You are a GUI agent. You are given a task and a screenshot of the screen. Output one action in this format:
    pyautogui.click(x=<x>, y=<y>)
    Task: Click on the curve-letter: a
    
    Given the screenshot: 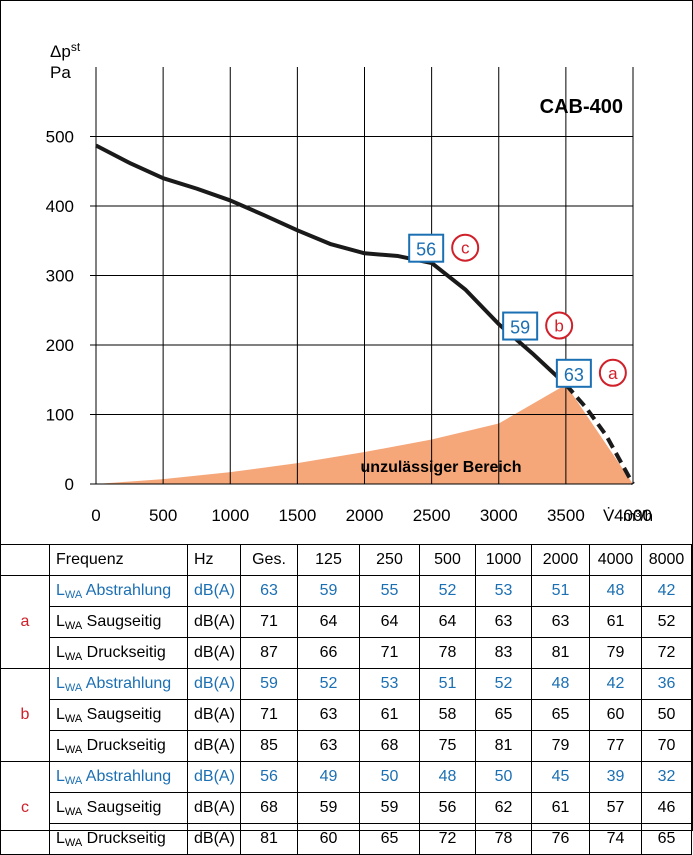 What is the action you would take?
    pyautogui.click(x=613, y=373)
    